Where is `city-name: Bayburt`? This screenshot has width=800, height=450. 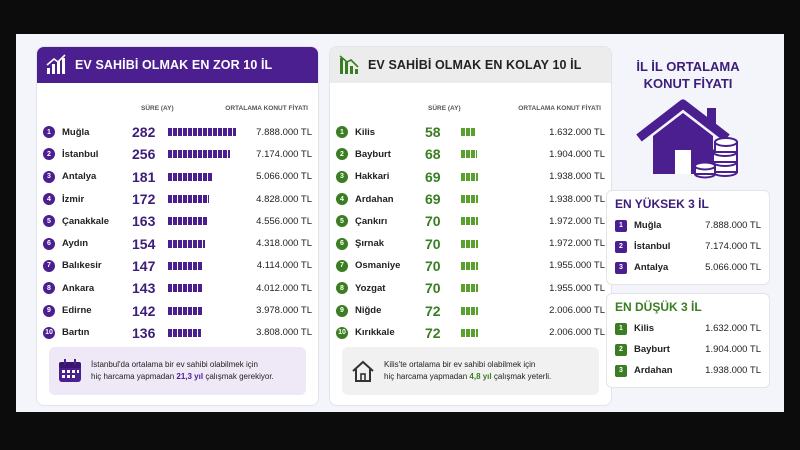
city-name: Bayburt is located at coordinates (373, 154).